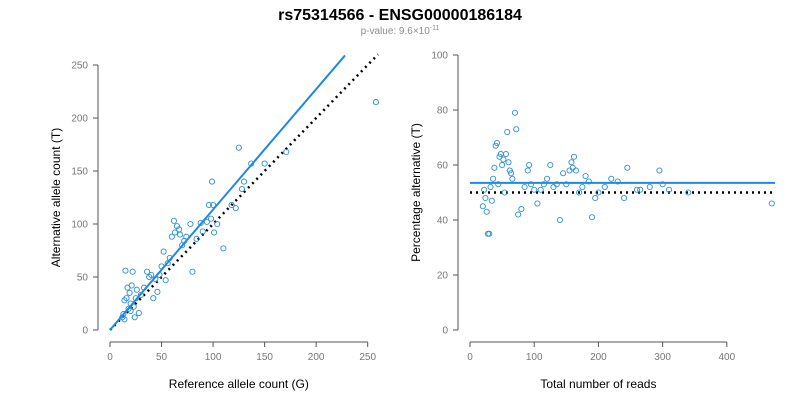  Describe the element at coordinates (598, 384) in the screenshot. I see `x-axis-label-percentage: Total number of reads` at that location.